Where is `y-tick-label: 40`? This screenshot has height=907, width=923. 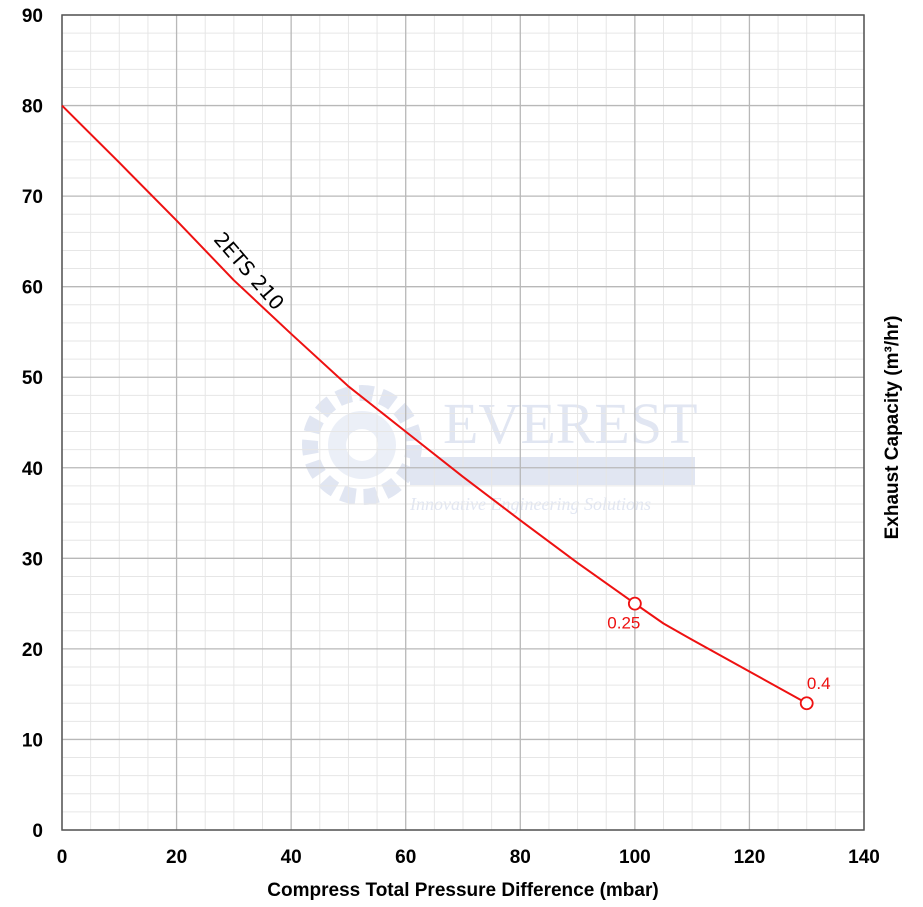 y-tick-label: 40 is located at coordinates (32, 469).